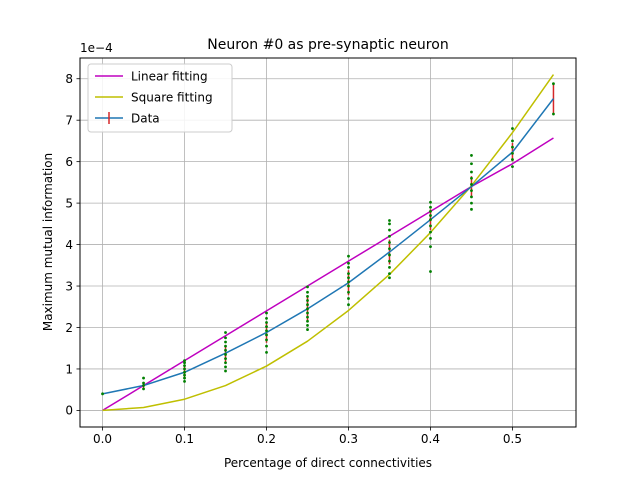 Image resolution: width=640 pixels, height=480 pixels. Describe the element at coordinates (348, 439) in the screenshot. I see `x-tick-label: 0.3` at that location.